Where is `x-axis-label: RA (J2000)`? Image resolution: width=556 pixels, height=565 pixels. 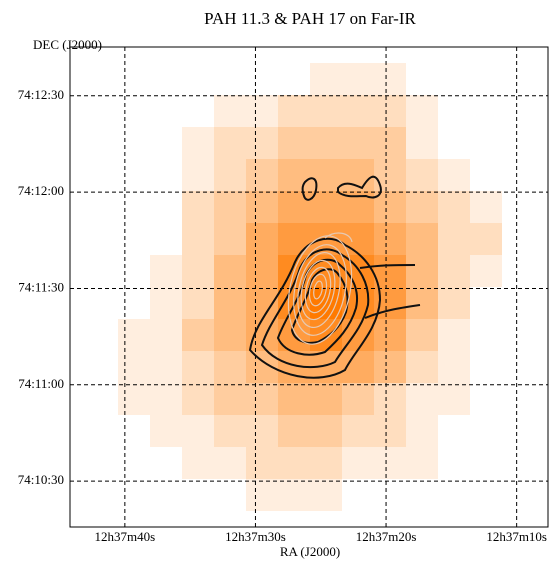
x-axis-label: RA (J2000) is located at coordinates (310, 551).